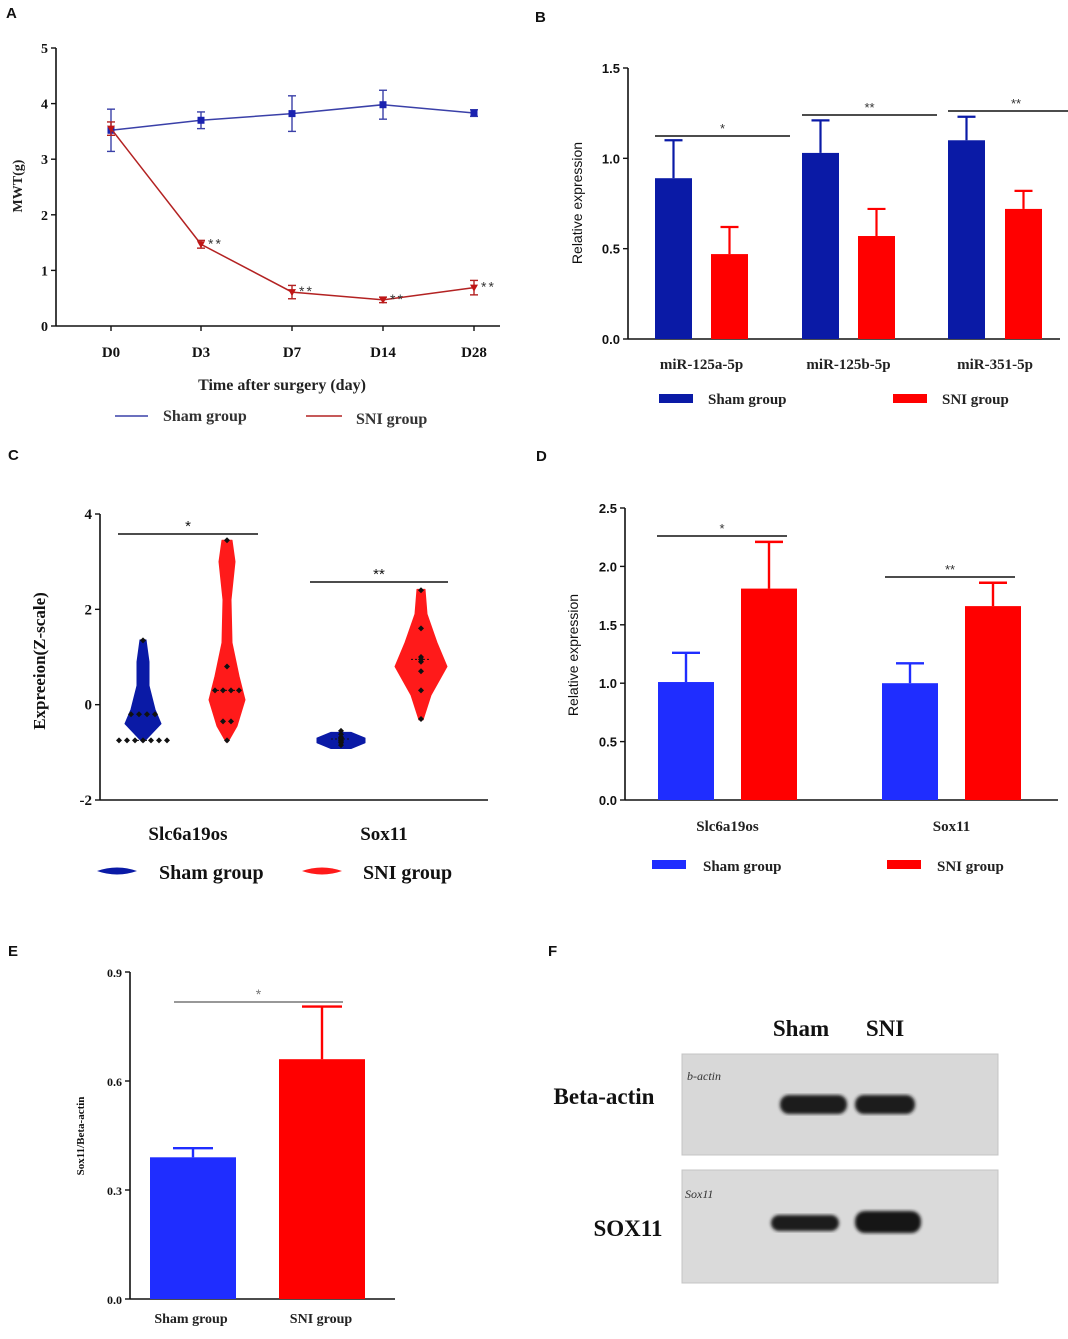 This screenshot has height=1339, width=1068. I want to click on panel-c-legend: Sham group SNI group, so click(274, 873).